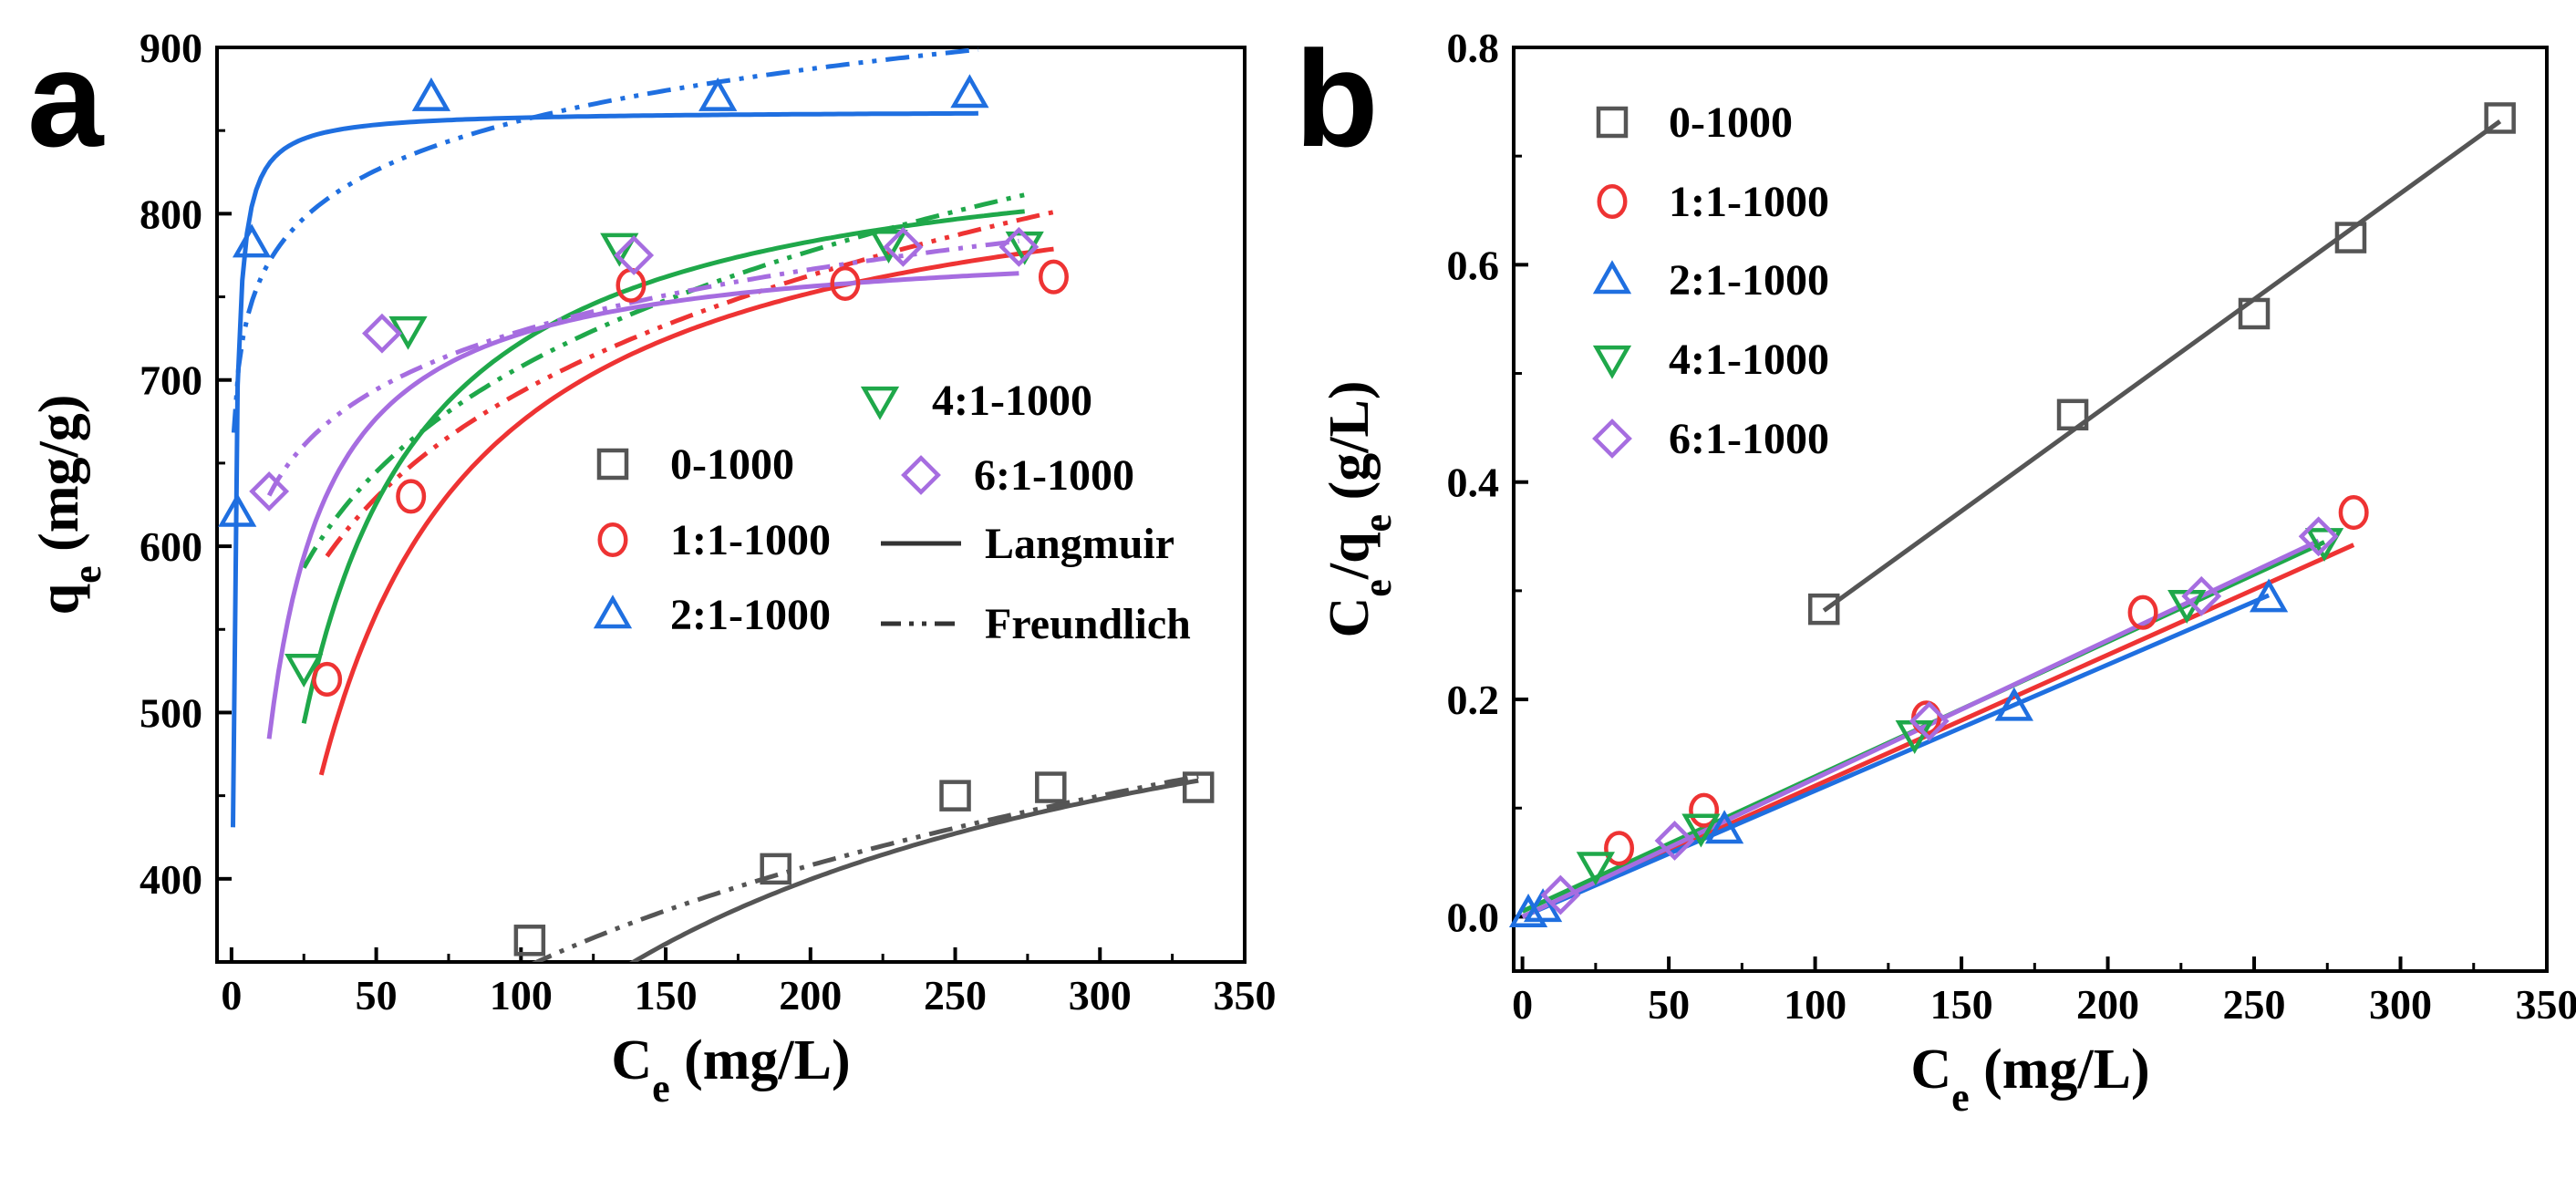 Image resolution: width=2576 pixels, height=1189 pixels. Describe the element at coordinates (68, 505) in the screenshot. I see `y-axis-title: qe (mg/g)` at that location.